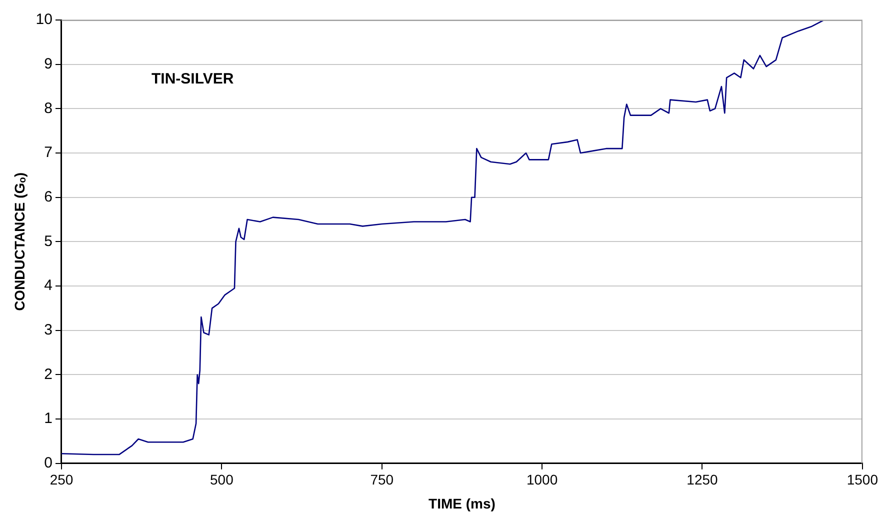 The height and width of the screenshot is (525, 889). I want to click on y-tick-label: 0, so click(48, 463).